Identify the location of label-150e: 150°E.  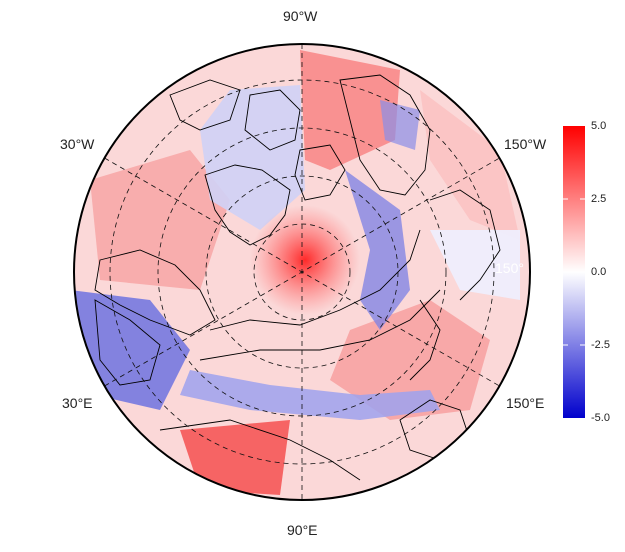
(525, 403).